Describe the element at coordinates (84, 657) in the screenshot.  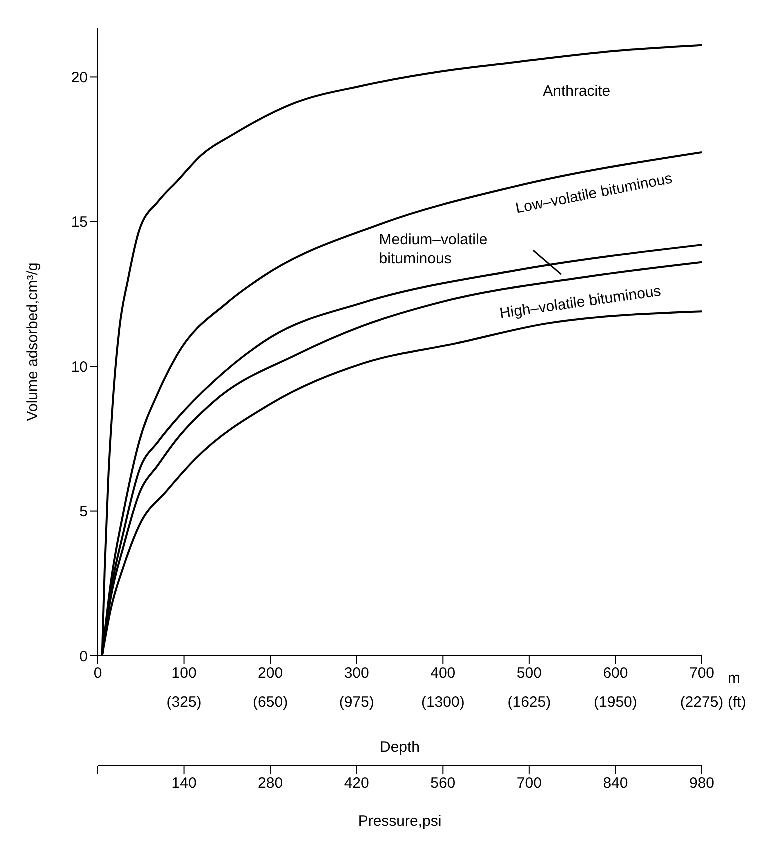
I see `y-tick-label: 0` at that location.